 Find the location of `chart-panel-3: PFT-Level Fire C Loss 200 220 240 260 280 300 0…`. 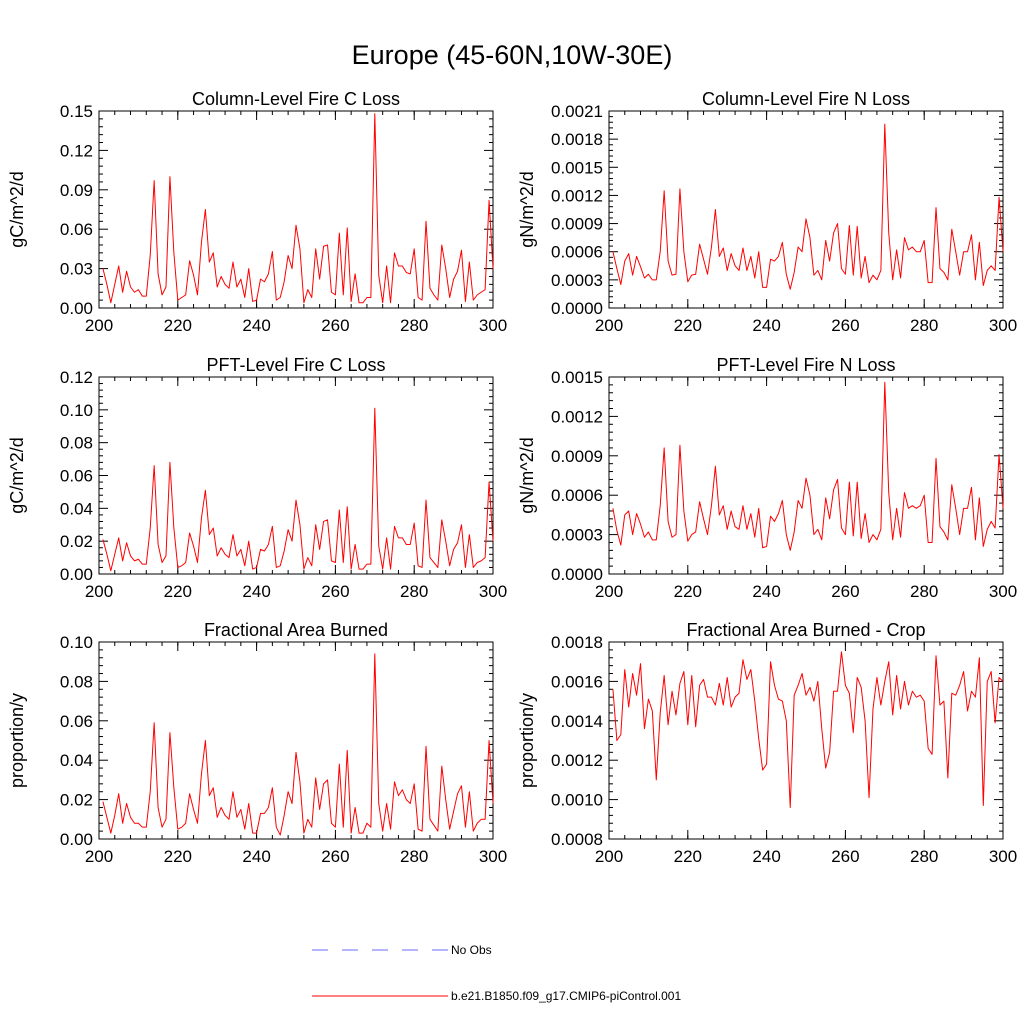

chart-panel-3: PFT-Level Fire C Loss 200 220 240 260 280 300 0… is located at coordinates (257, 478).